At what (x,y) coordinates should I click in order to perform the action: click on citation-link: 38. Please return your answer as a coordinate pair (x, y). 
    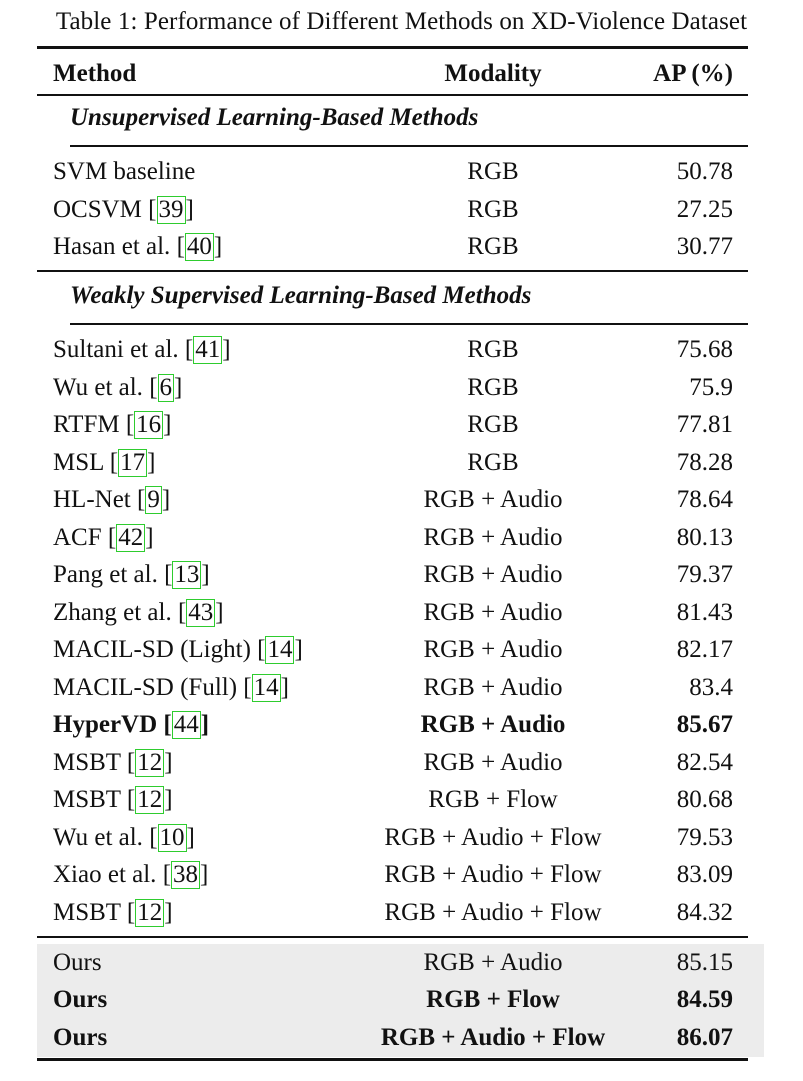
    Looking at the image, I should click on (186, 875).